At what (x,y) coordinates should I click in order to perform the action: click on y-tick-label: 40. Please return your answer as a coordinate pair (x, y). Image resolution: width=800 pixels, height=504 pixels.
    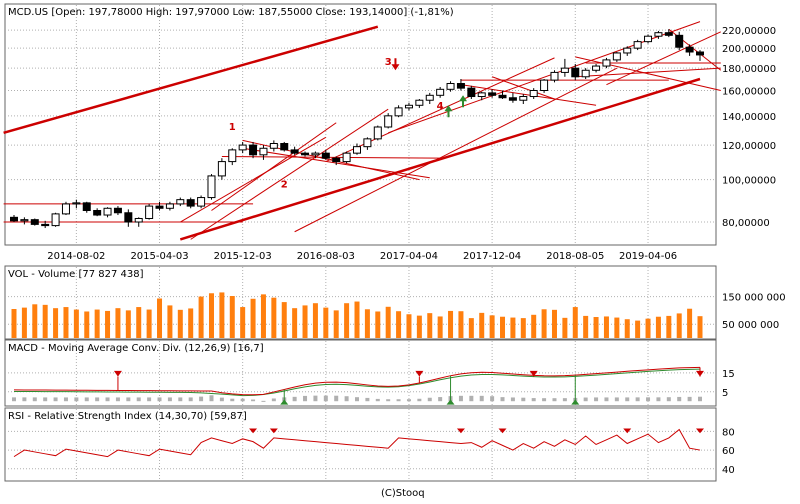
    Looking at the image, I should click on (728, 470).